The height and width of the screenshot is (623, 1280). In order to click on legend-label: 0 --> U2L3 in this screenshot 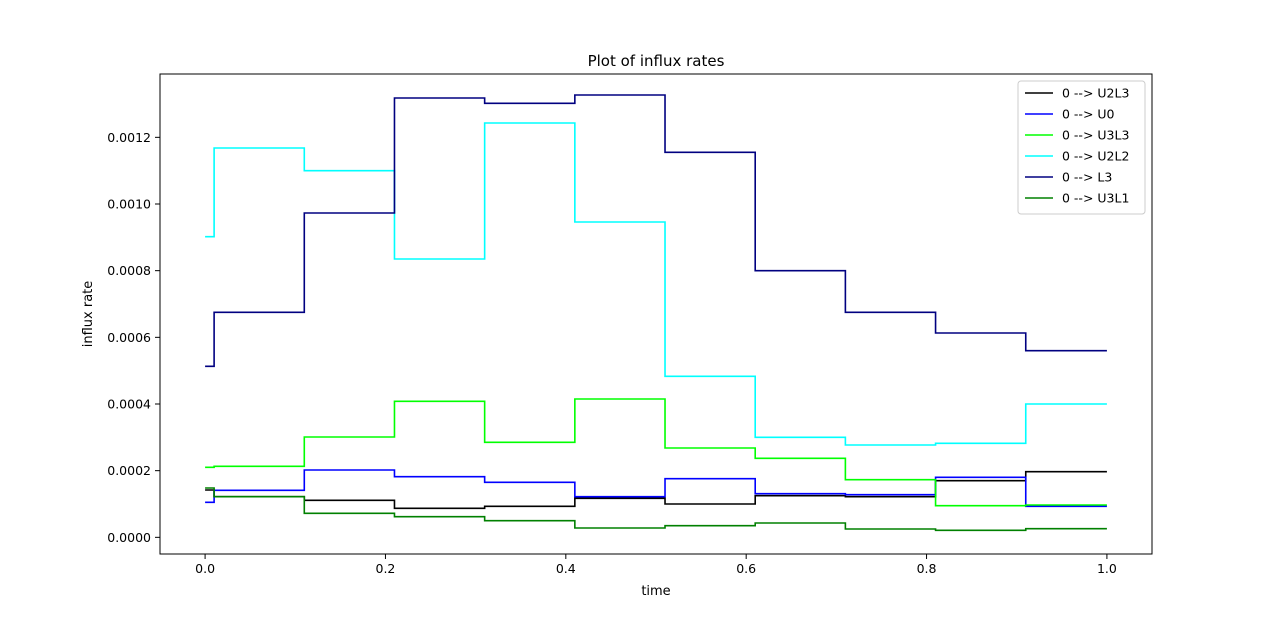, I will do `click(1095, 93)`.